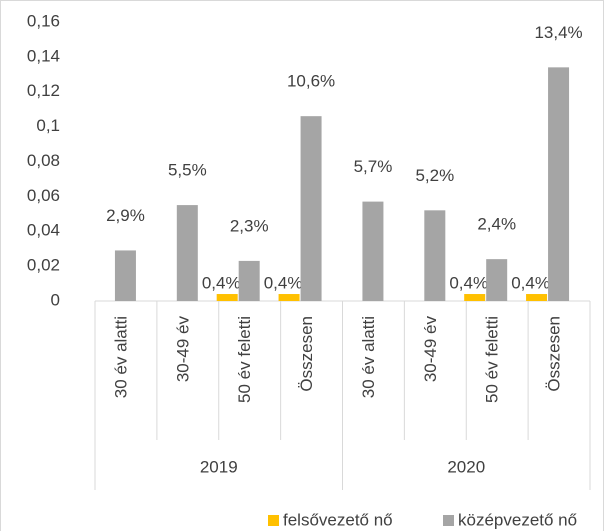 This screenshot has width=604, height=531. What do you see at coordinates (43, 230) in the screenshot?
I see `y-tick-label: 0,04` at bounding box center [43, 230].